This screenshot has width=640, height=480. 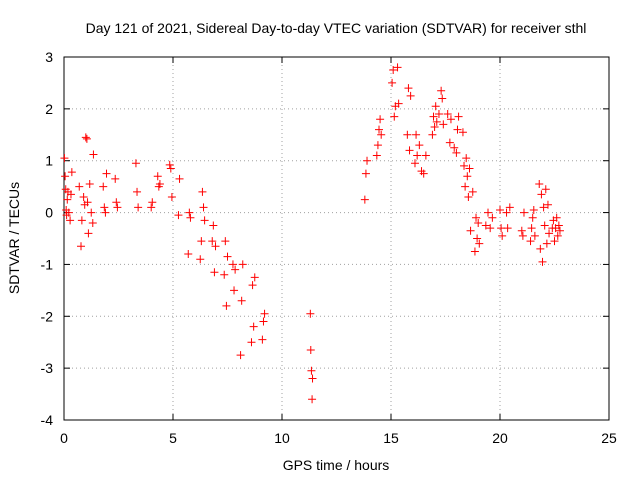 What do you see at coordinates (49, 161) in the screenshot?
I see `y-tick-label: 1` at bounding box center [49, 161].